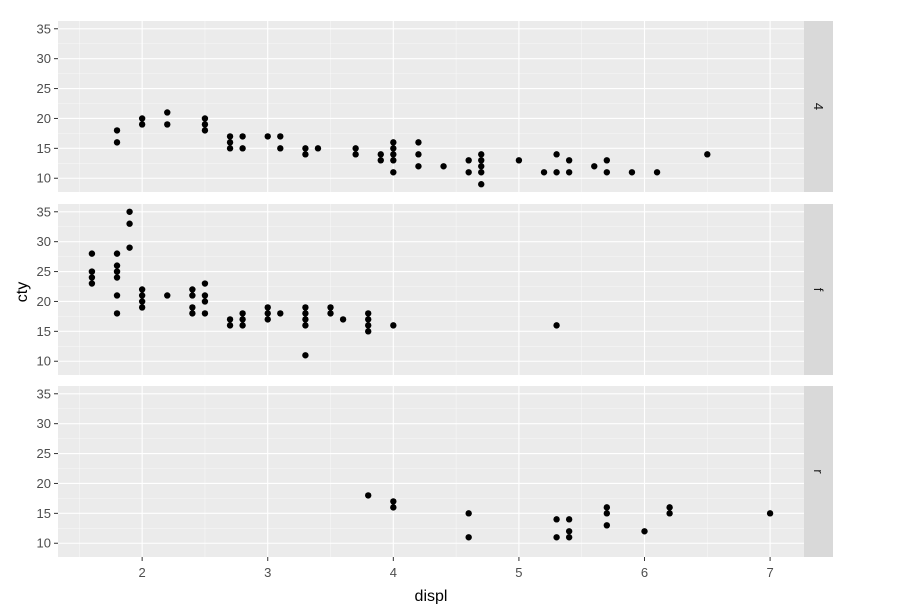 The width and height of the screenshot is (919, 604). What do you see at coordinates (644, 572) in the screenshot?
I see `x-tick-label: 6` at bounding box center [644, 572].